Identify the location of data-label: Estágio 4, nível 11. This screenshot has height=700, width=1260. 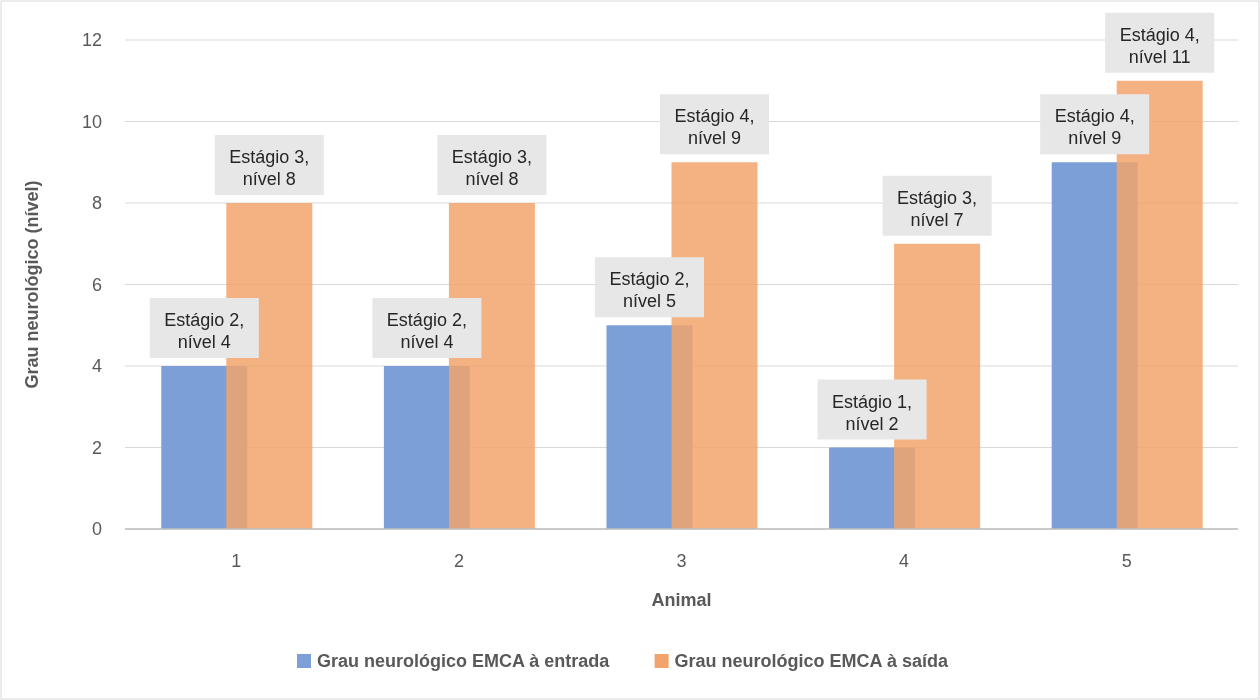
(1159, 45).